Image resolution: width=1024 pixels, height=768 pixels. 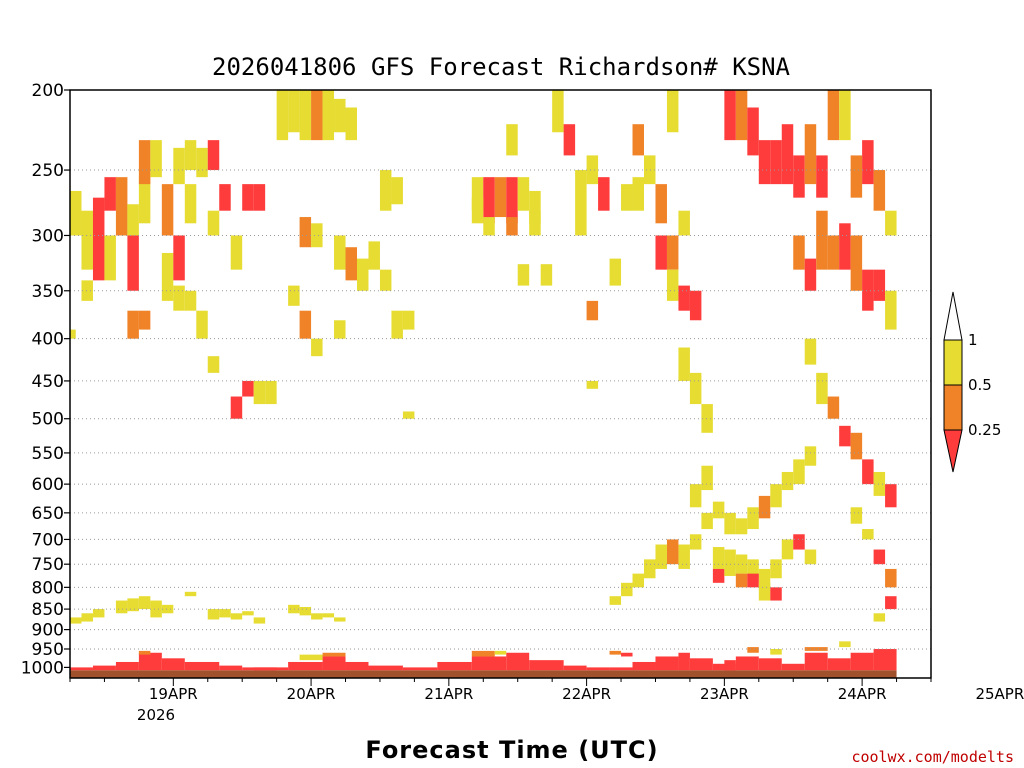 What do you see at coordinates (586, 694) in the screenshot?
I see `x-tick-label-3: 22APR` at bounding box center [586, 694].